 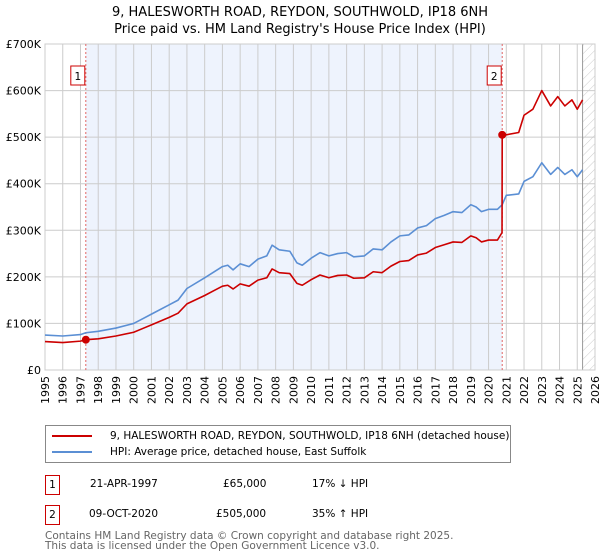 What do you see at coordinates (241, 514) in the screenshot?
I see `sale-price: £505,000` at bounding box center [241, 514].